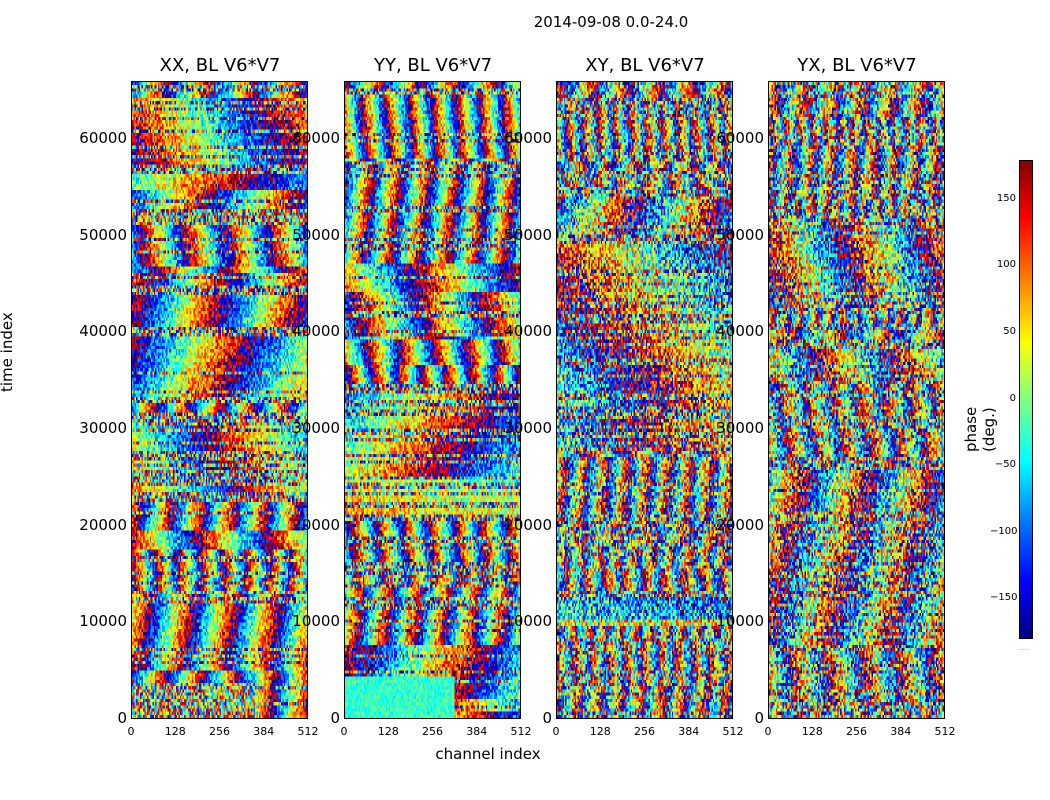 Image resolution: width=1050 pixels, height=800 pixels. I want to click on panel-title-3: XY, BL V6*V7, so click(645, 65).